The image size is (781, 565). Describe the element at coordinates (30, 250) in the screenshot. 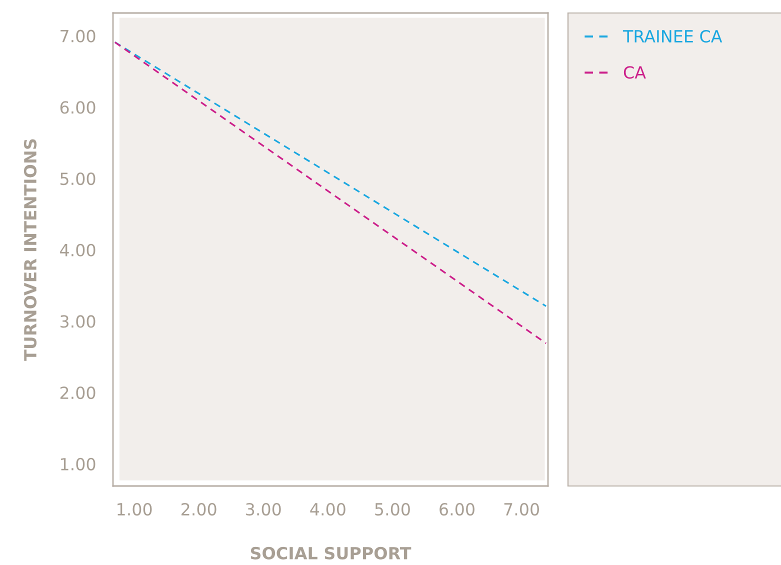

I see `y-axis-title: TURNOVER INTENTIONS` at that location.